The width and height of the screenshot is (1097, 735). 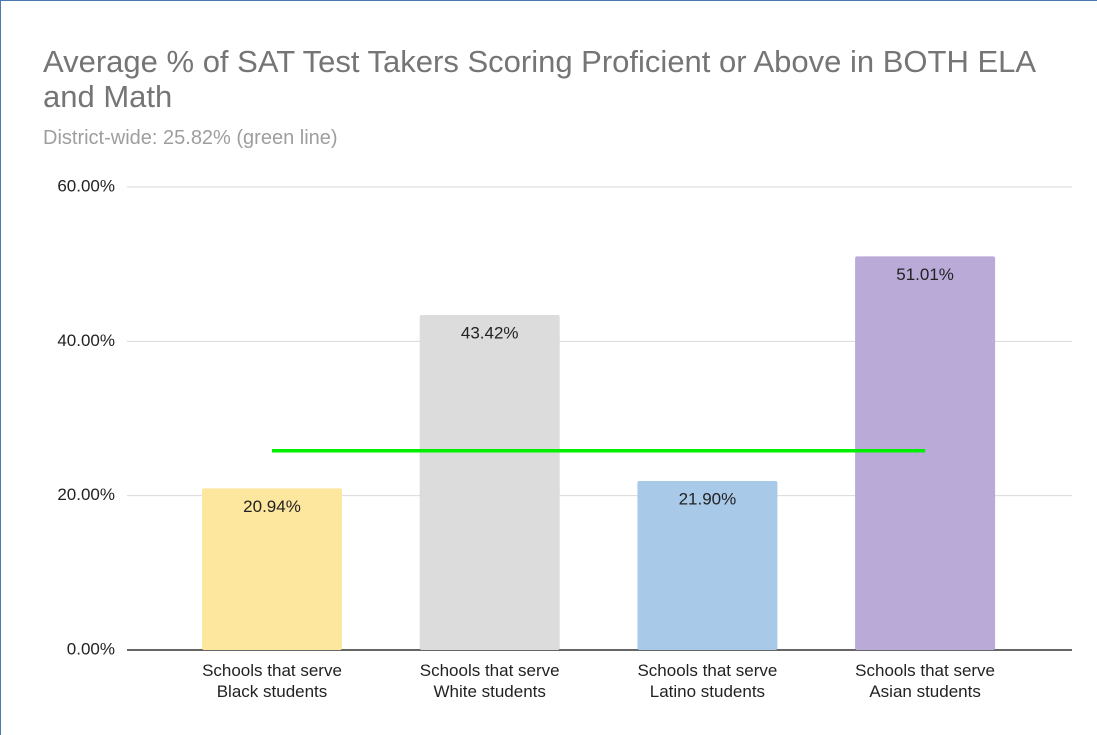 What do you see at coordinates (708, 498) in the screenshot?
I see `value-label: 21.90%` at bounding box center [708, 498].